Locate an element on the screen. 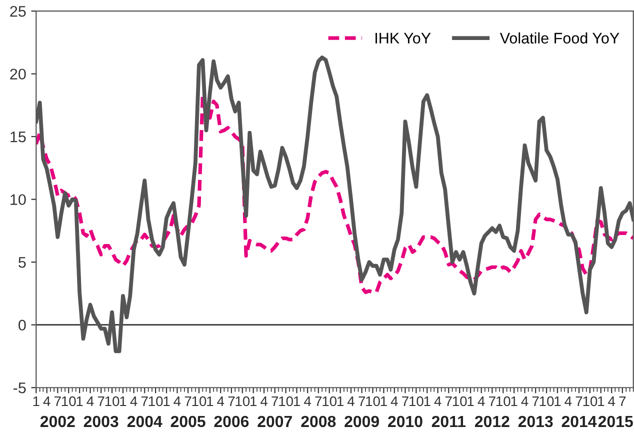  legend-label: Volatile Food YoY is located at coordinates (560, 38).